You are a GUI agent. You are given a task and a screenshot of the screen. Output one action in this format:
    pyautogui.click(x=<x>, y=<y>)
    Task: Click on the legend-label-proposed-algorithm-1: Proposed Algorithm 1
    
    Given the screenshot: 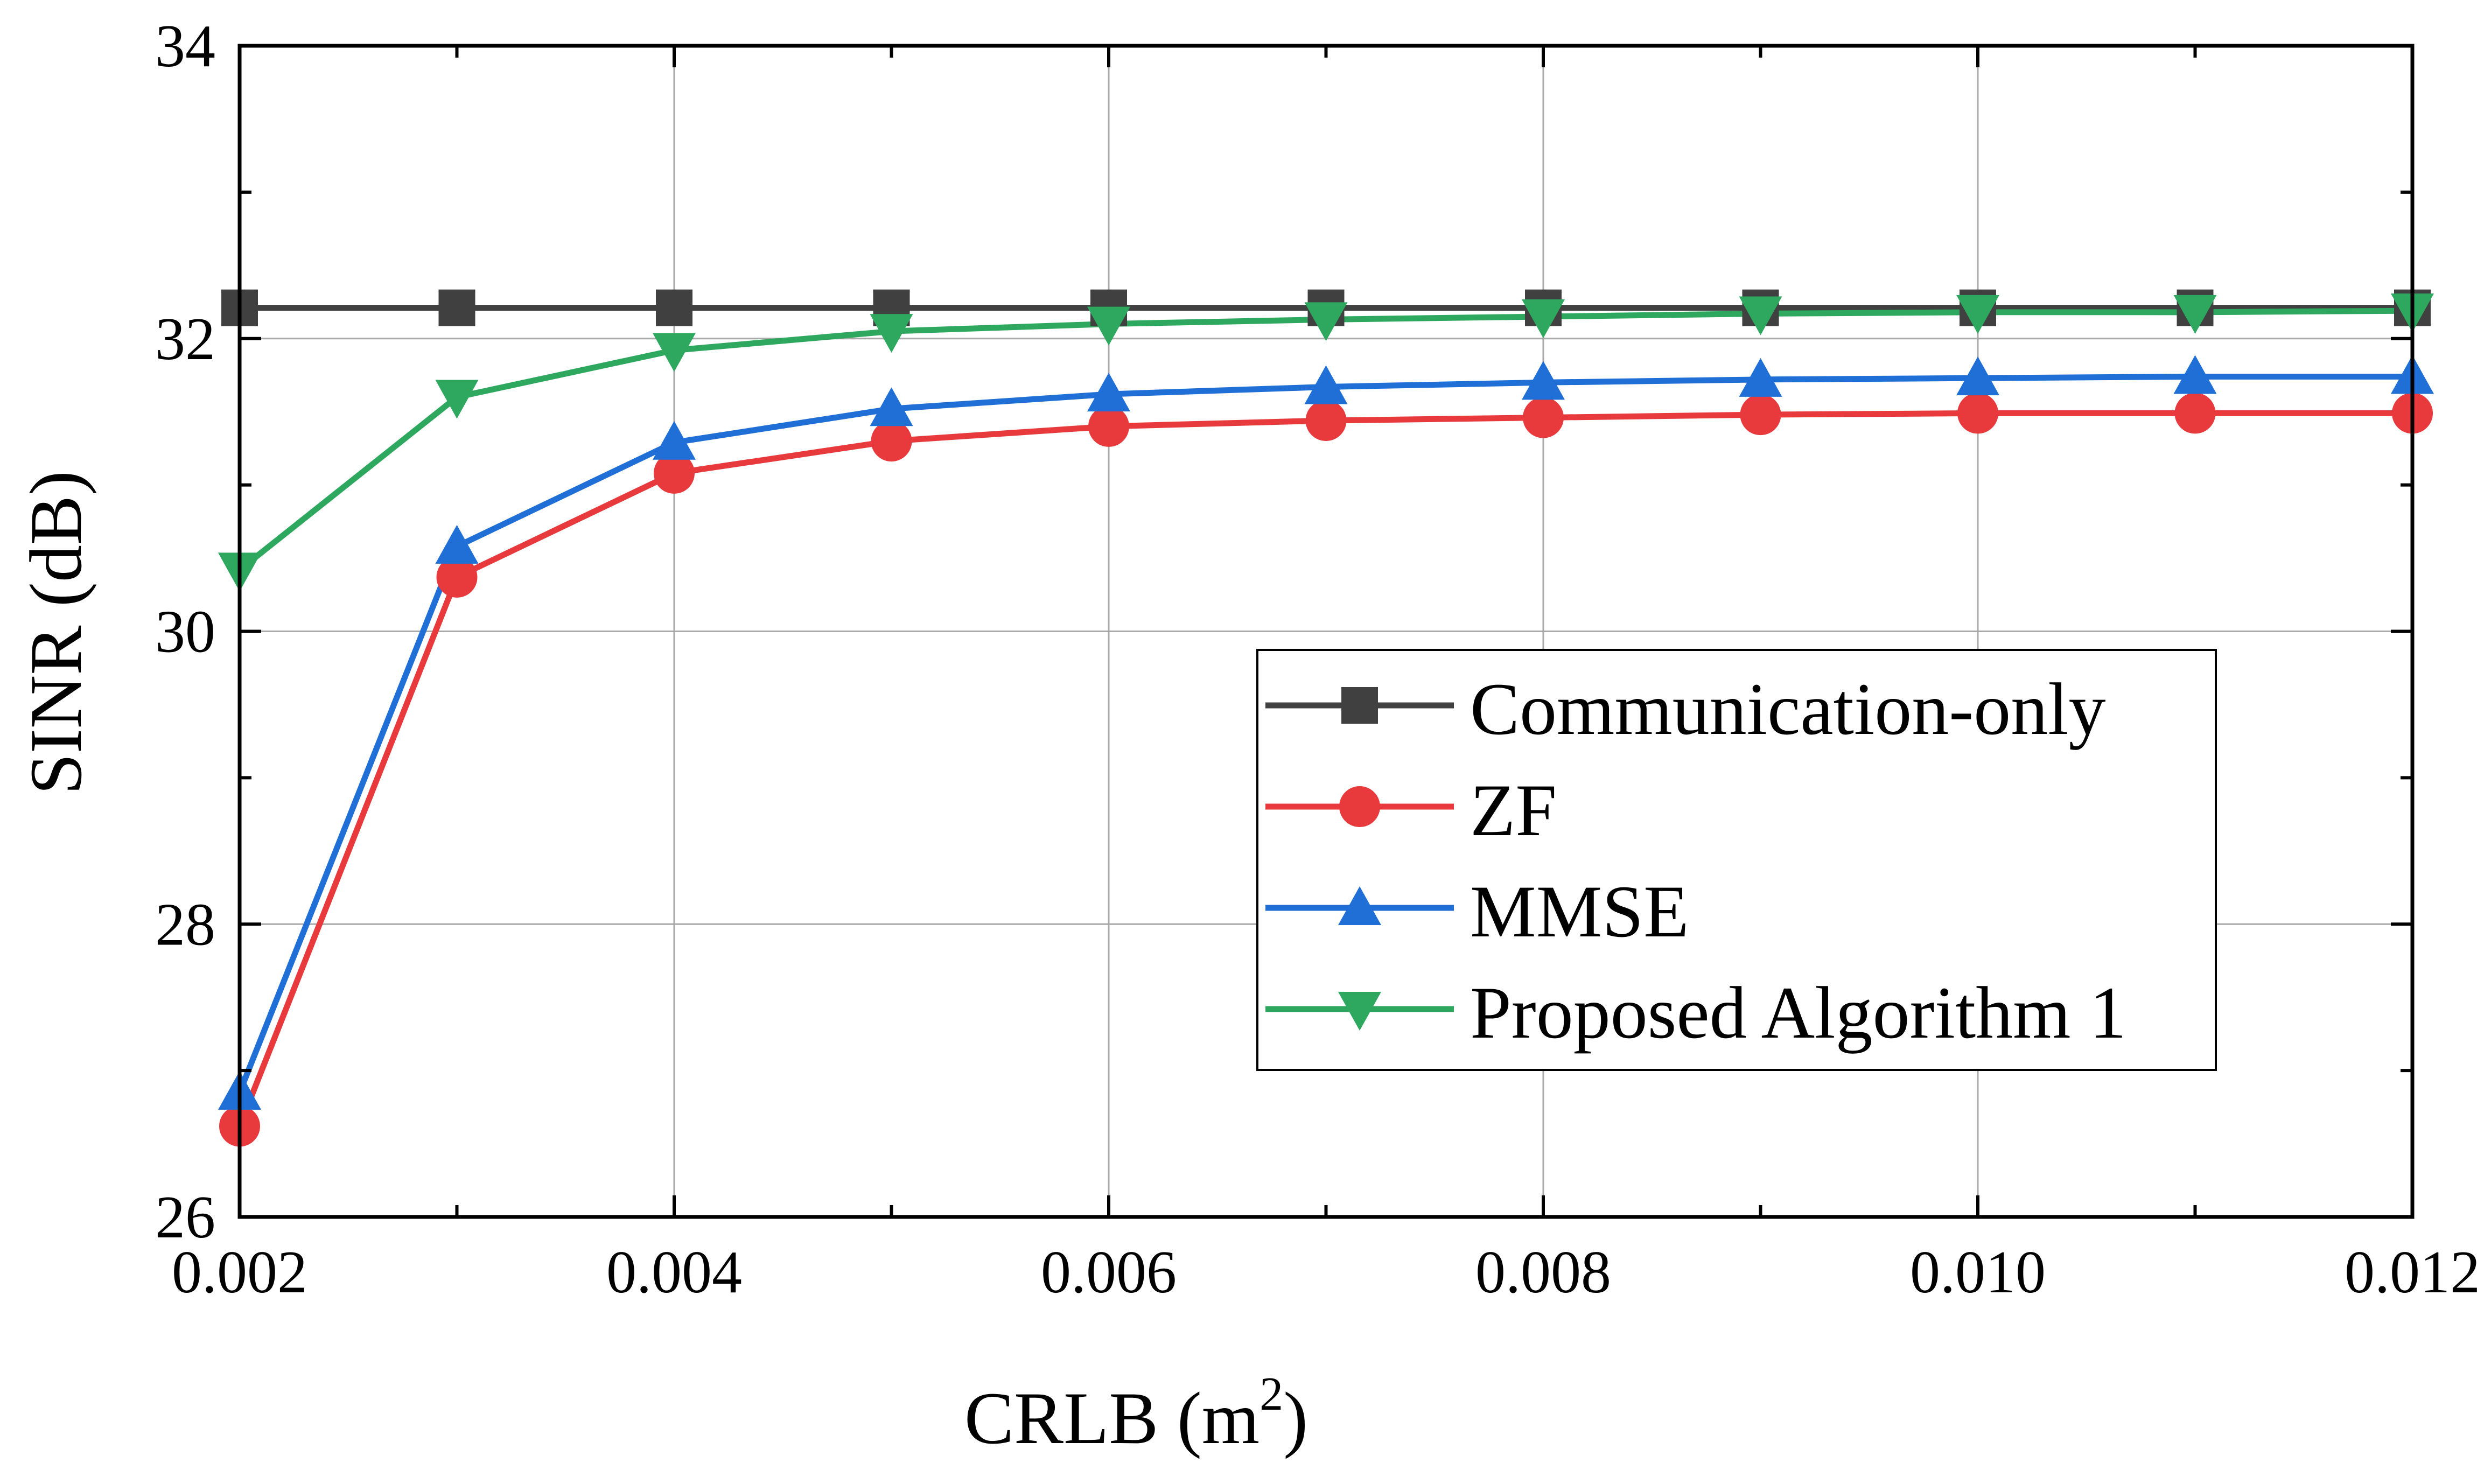 What is the action you would take?
    pyautogui.click(x=1798, y=1012)
    